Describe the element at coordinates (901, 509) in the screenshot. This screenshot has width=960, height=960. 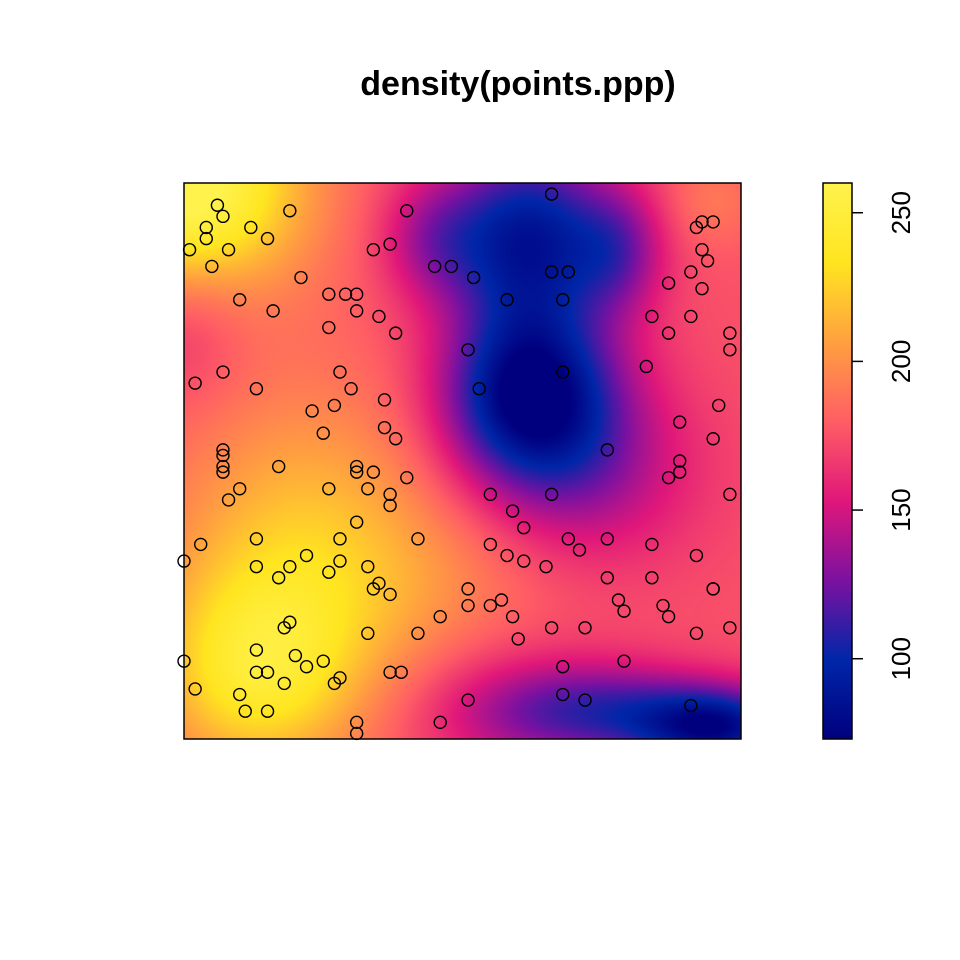
I see `colorbar-tick-label: 150` at that location.